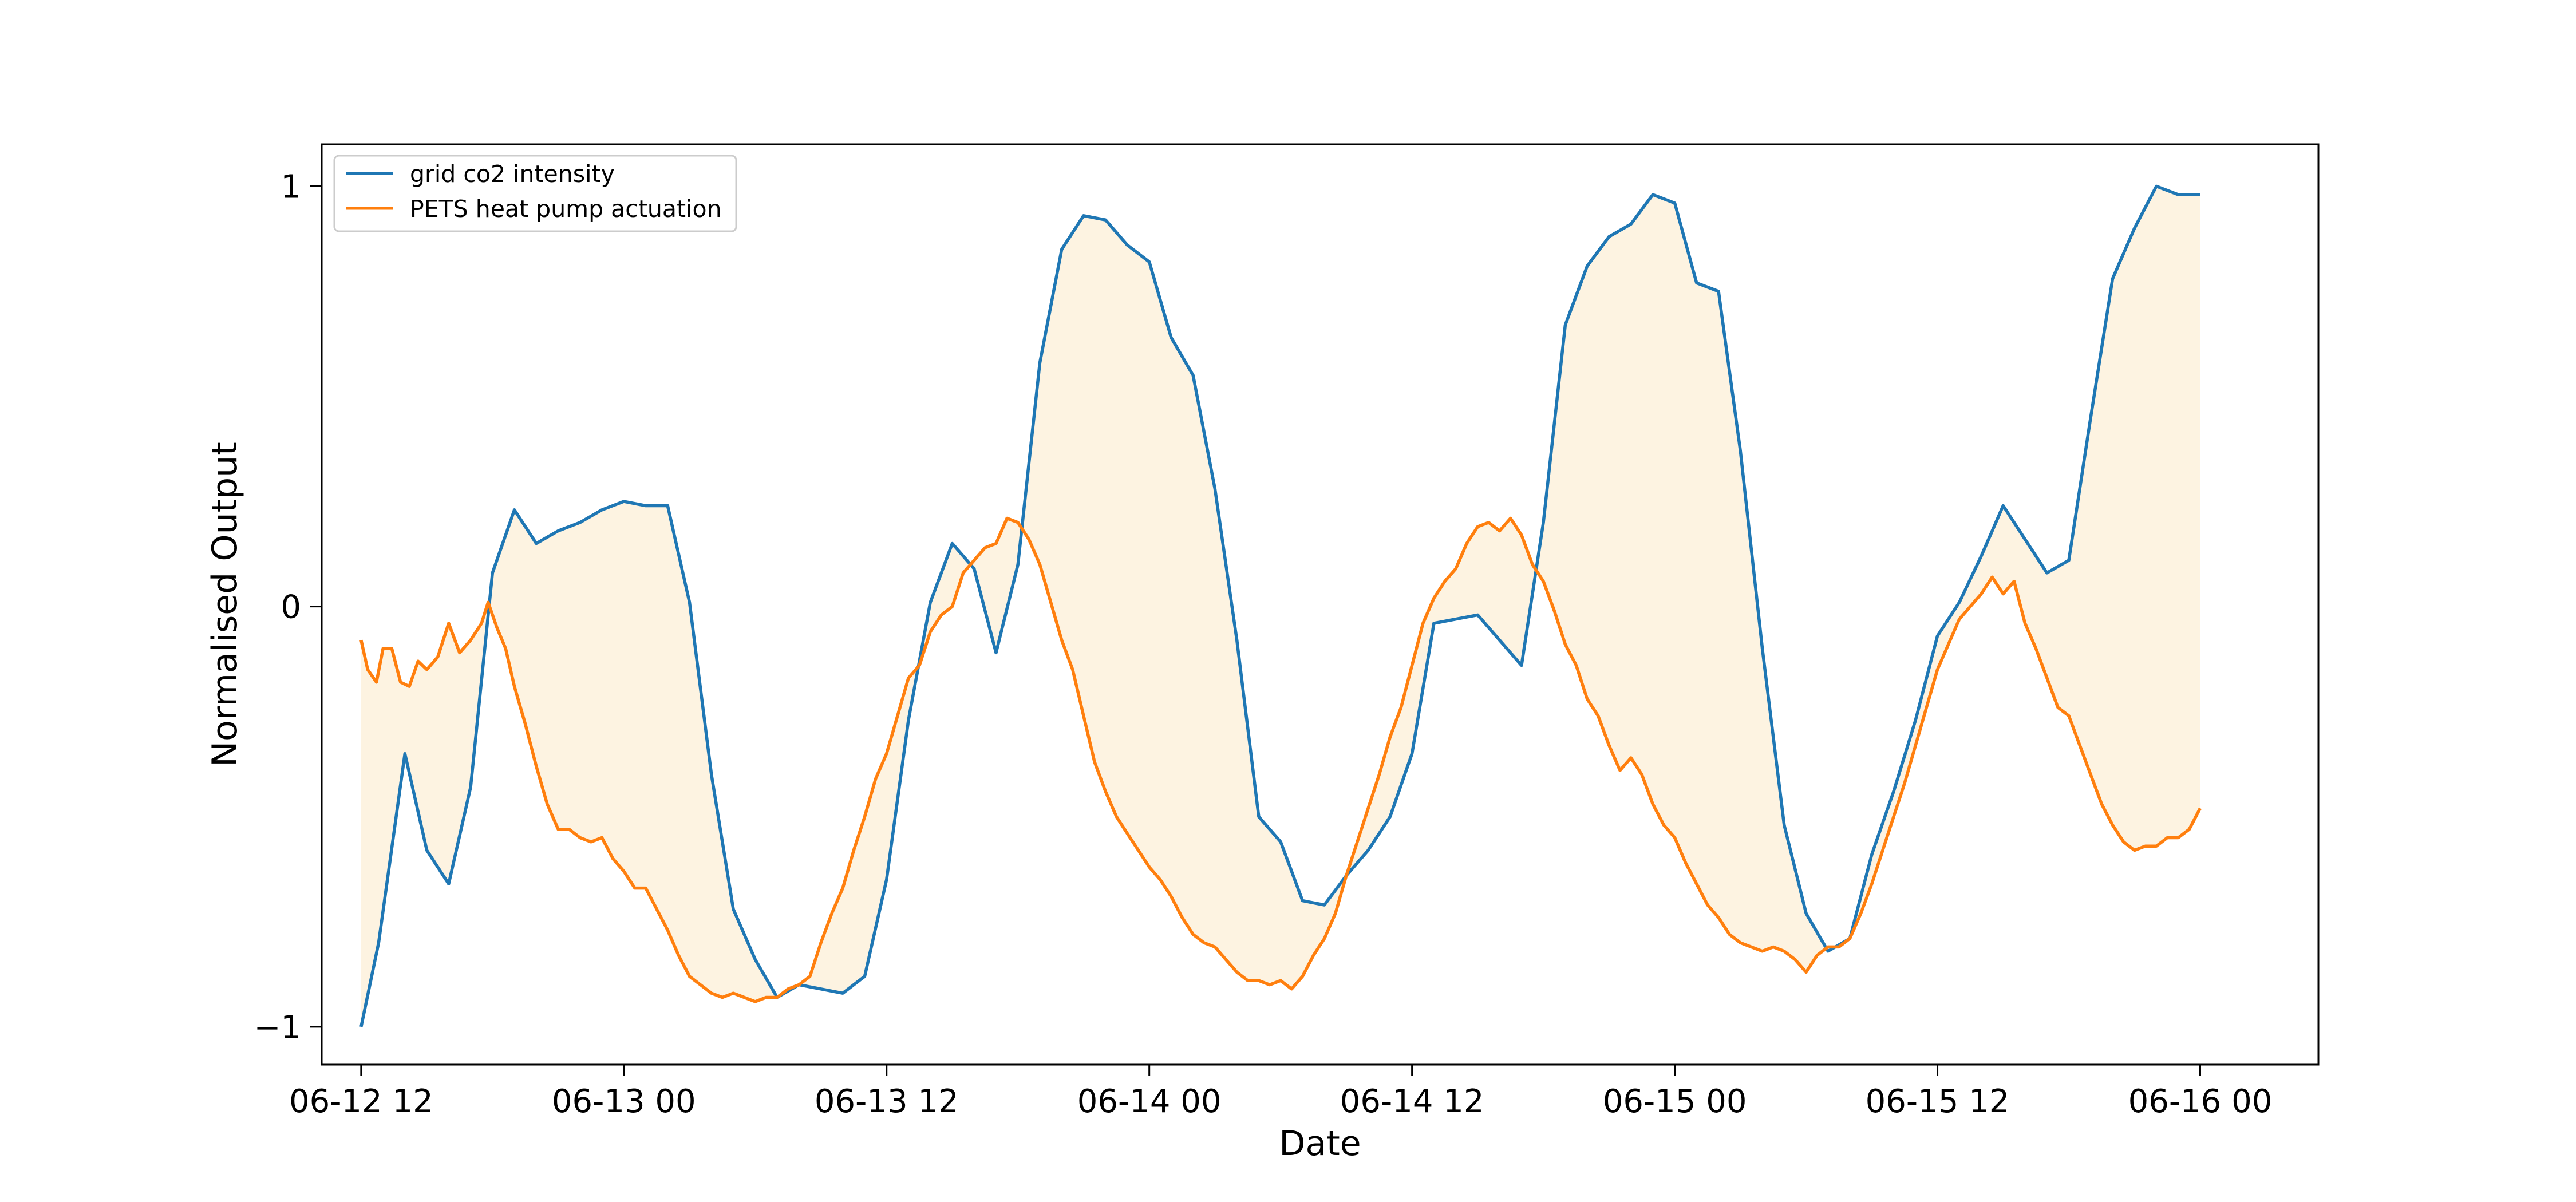  Describe the element at coordinates (225, 604) in the screenshot. I see `y-axis-label: Normalised Output` at that location.